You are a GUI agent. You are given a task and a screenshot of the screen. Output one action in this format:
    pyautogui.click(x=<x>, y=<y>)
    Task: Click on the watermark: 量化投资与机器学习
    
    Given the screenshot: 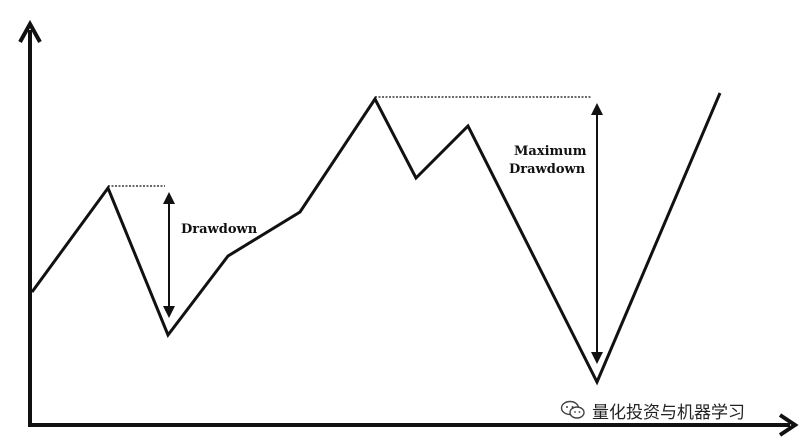 What is the action you would take?
    pyautogui.click(x=652, y=410)
    